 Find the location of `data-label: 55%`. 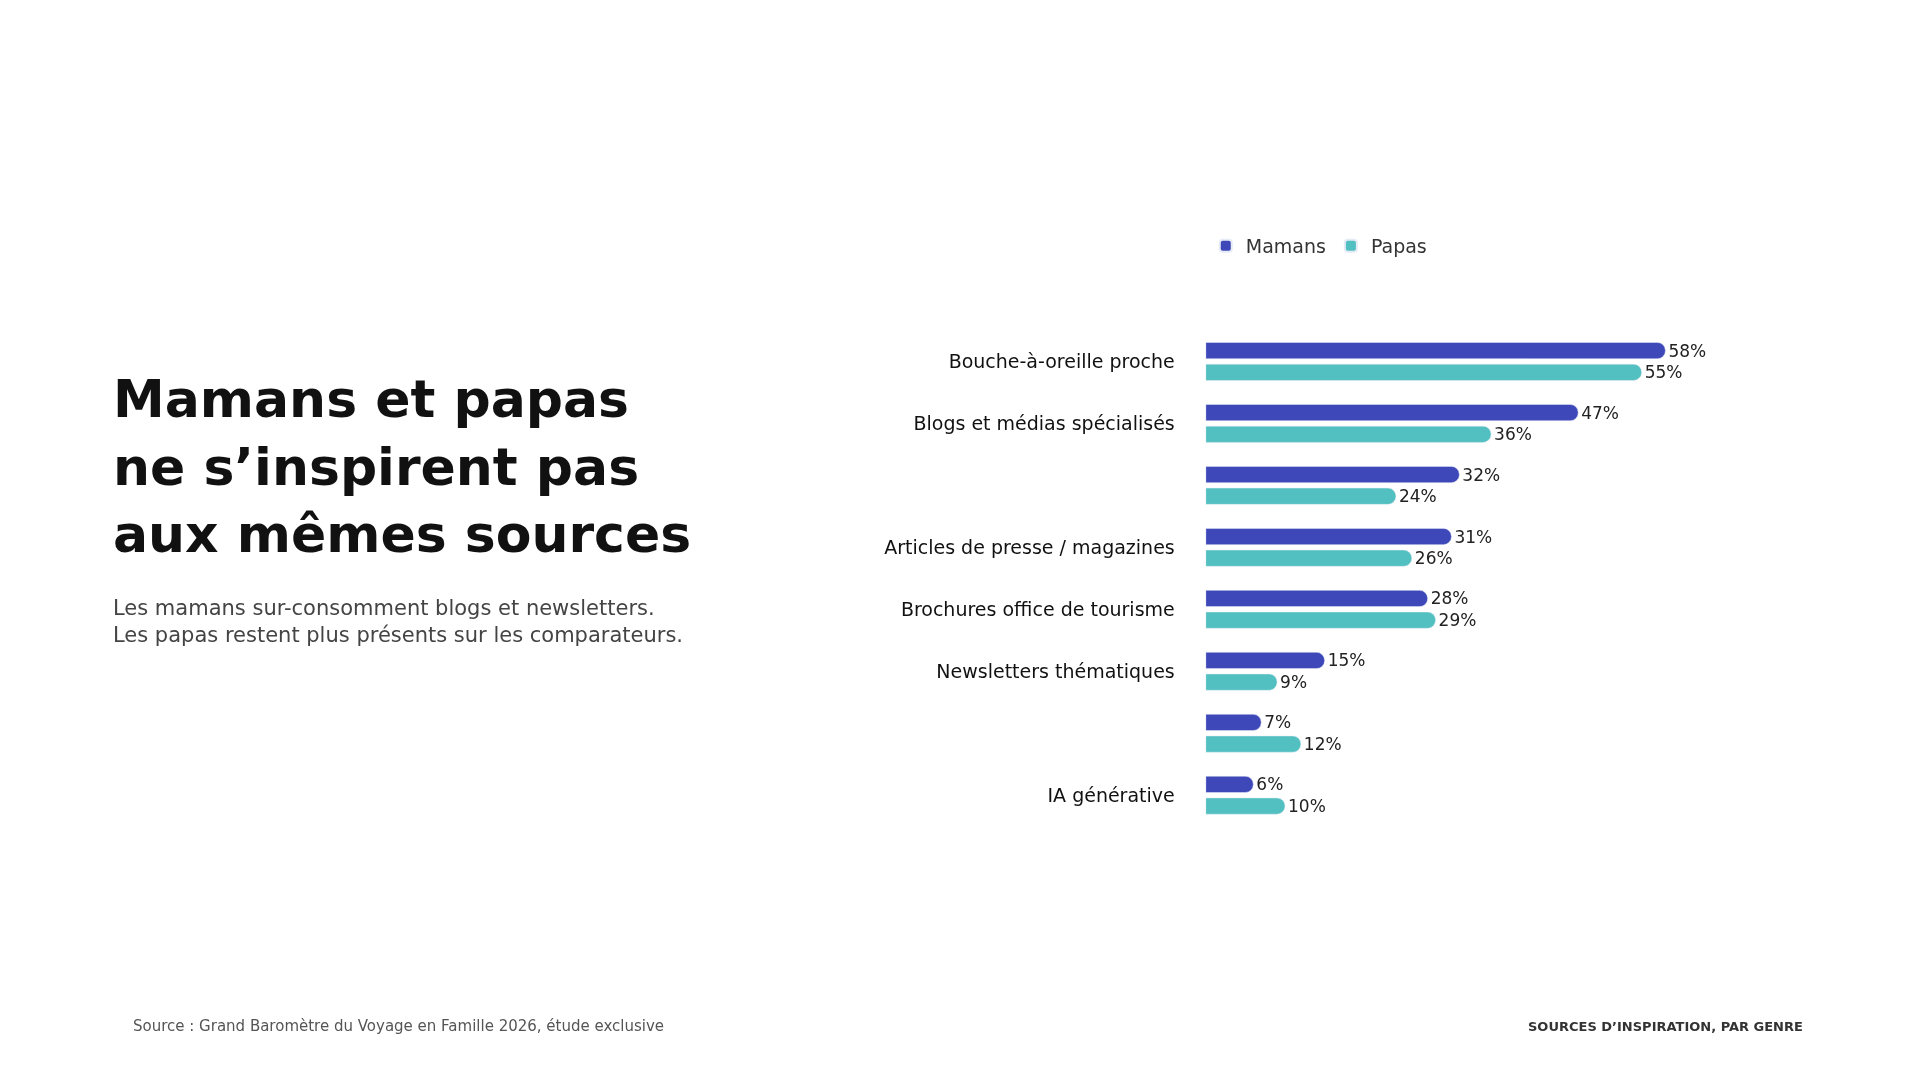

data-label: 55% is located at coordinates (1663, 372).